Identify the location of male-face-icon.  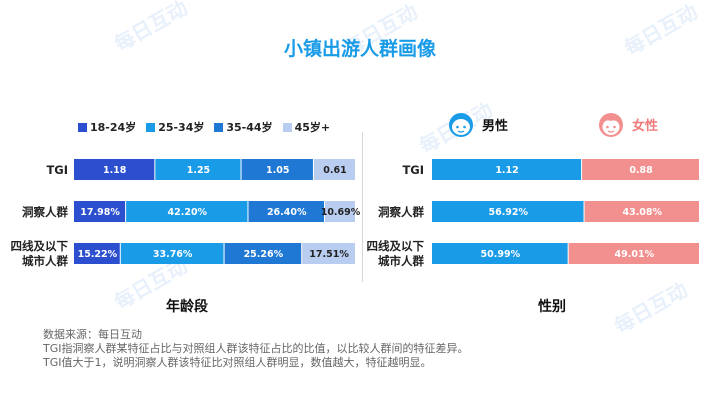
(461, 125).